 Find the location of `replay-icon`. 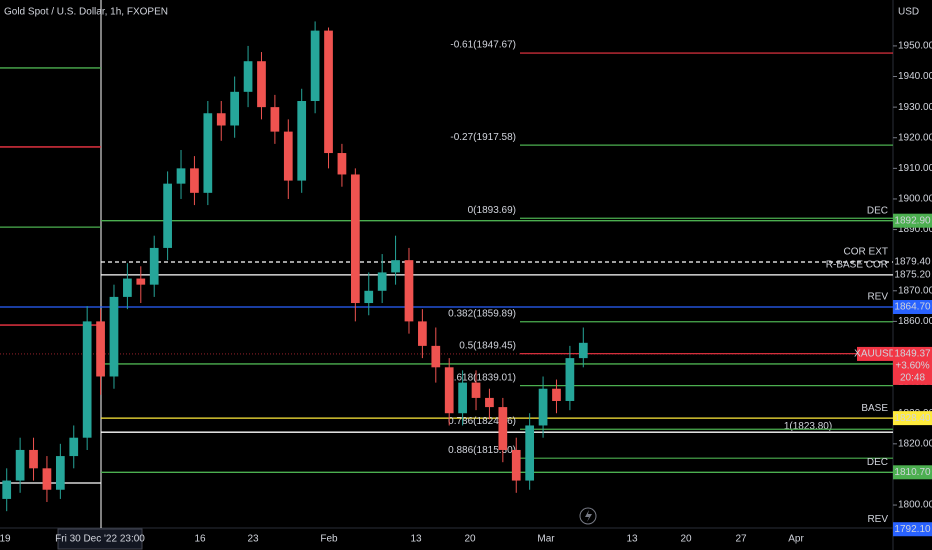

replay-icon is located at coordinates (588, 516).